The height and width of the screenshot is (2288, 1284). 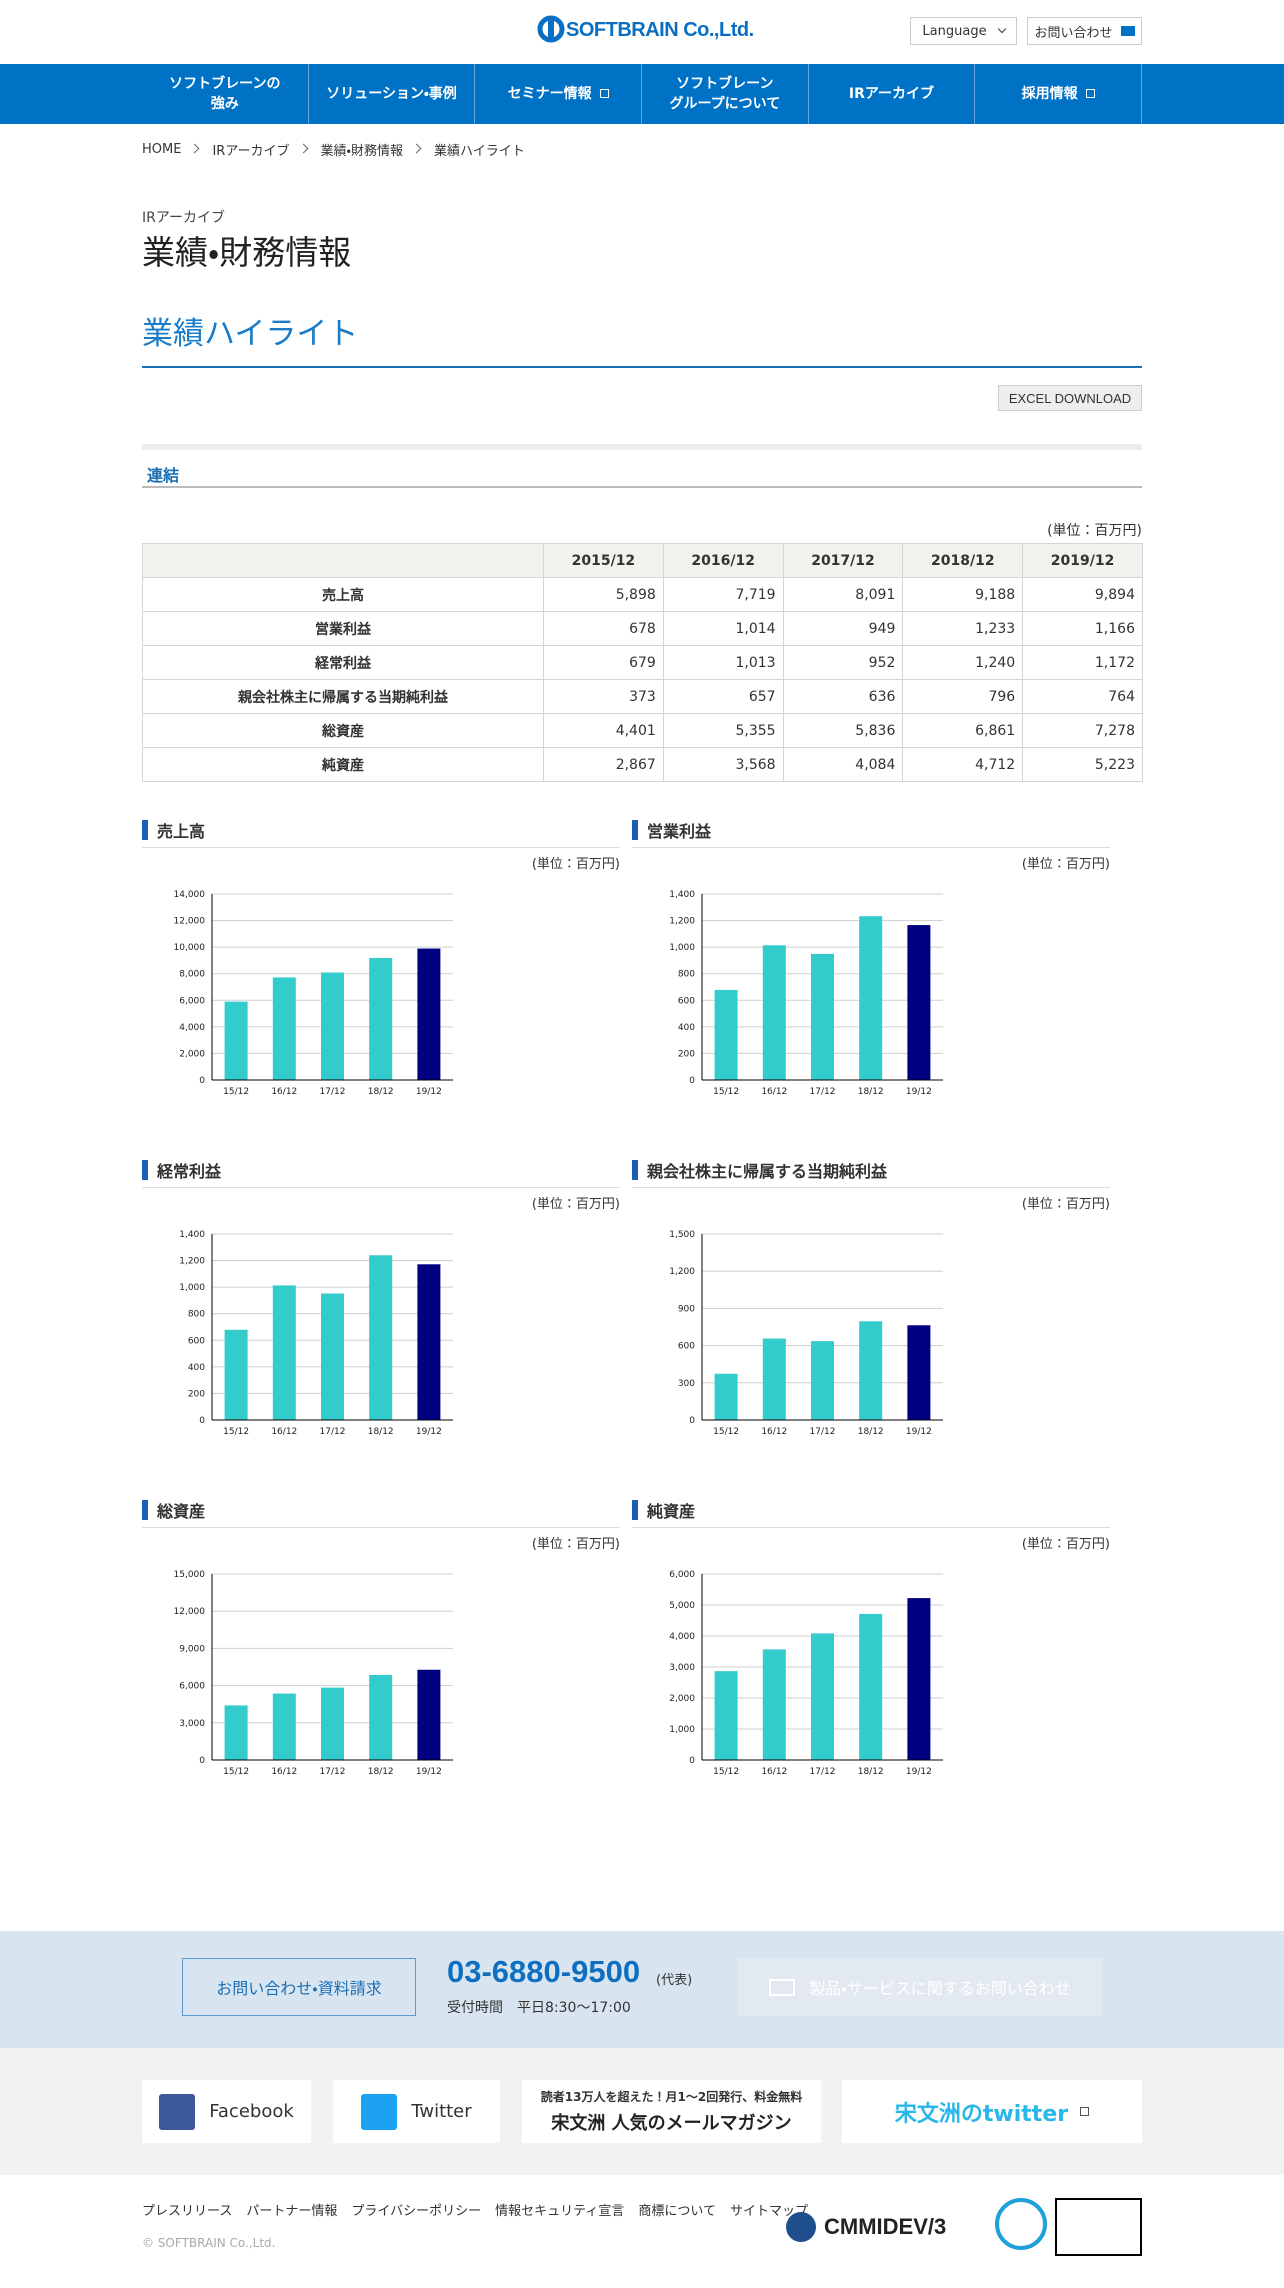 I want to click on table-value-cell: 5,355, so click(x=723, y=730).